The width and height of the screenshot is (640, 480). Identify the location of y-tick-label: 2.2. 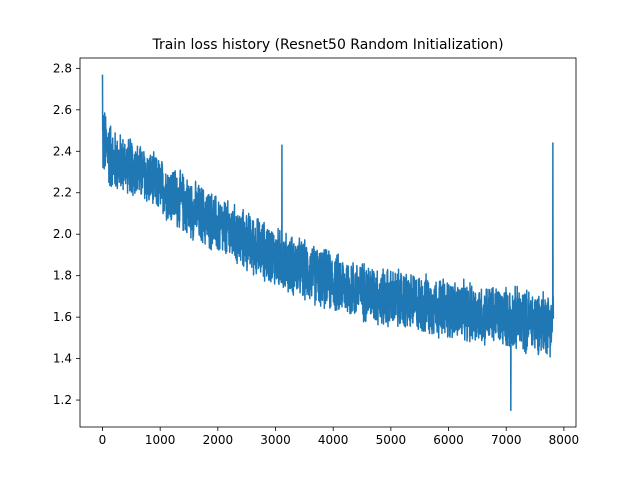
(62, 193).